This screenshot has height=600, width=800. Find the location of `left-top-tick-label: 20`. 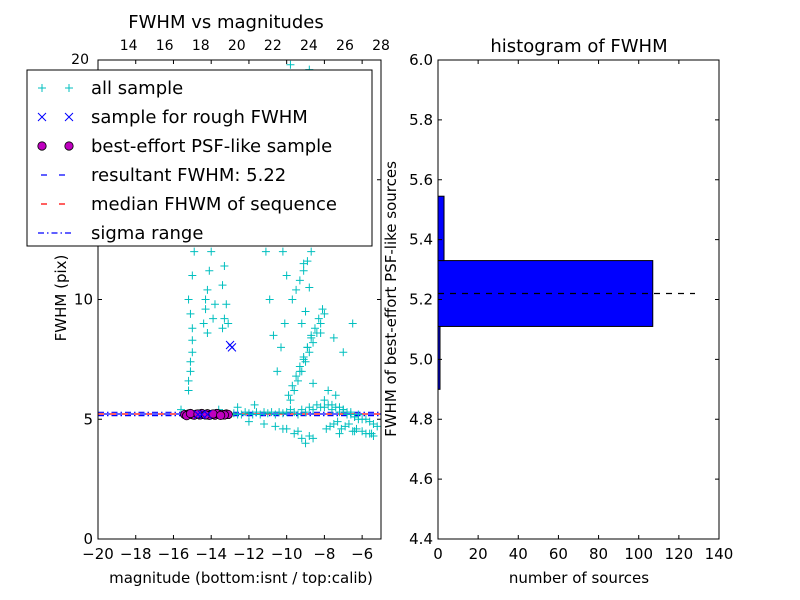

left-top-tick-label: 20 is located at coordinates (237, 46).